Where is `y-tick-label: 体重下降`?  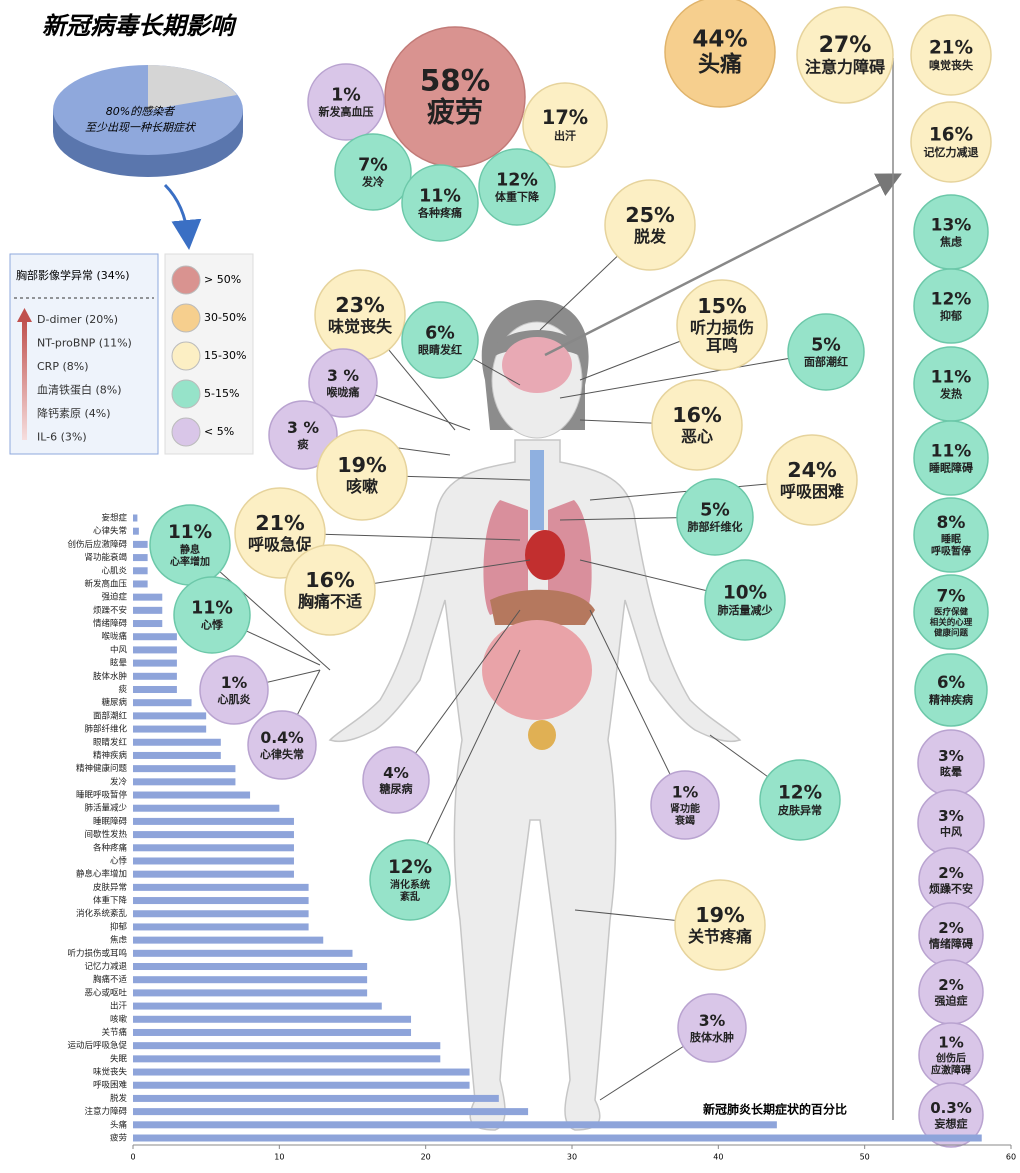 y-tick-label: 体重下降 is located at coordinates (110, 900).